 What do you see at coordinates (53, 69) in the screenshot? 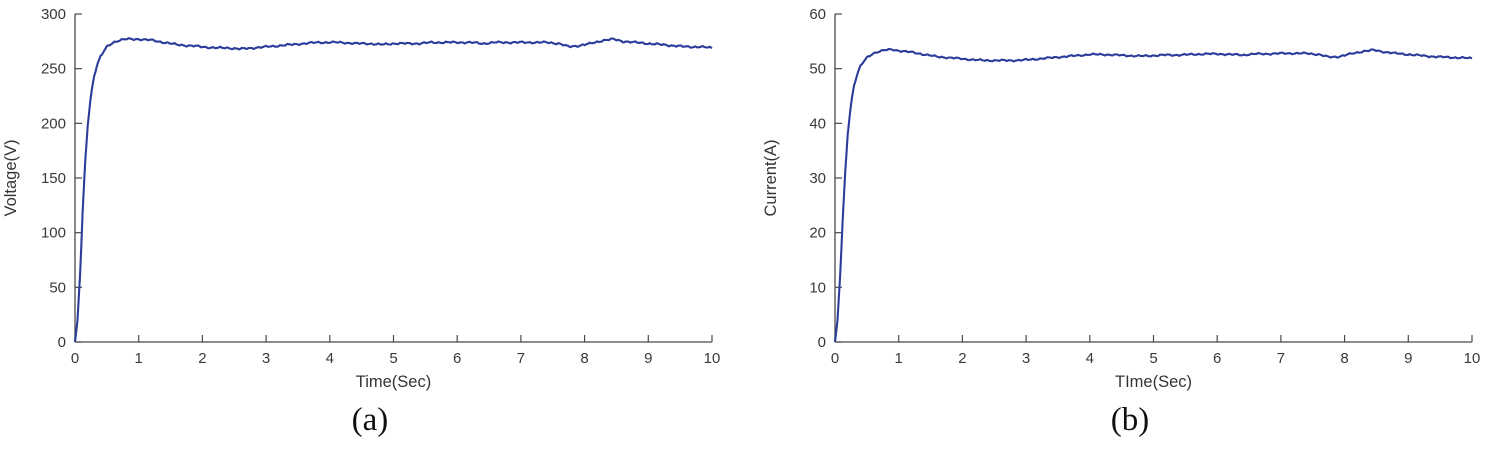
I see `svg-text: 250` at bounding box center [53, 69].